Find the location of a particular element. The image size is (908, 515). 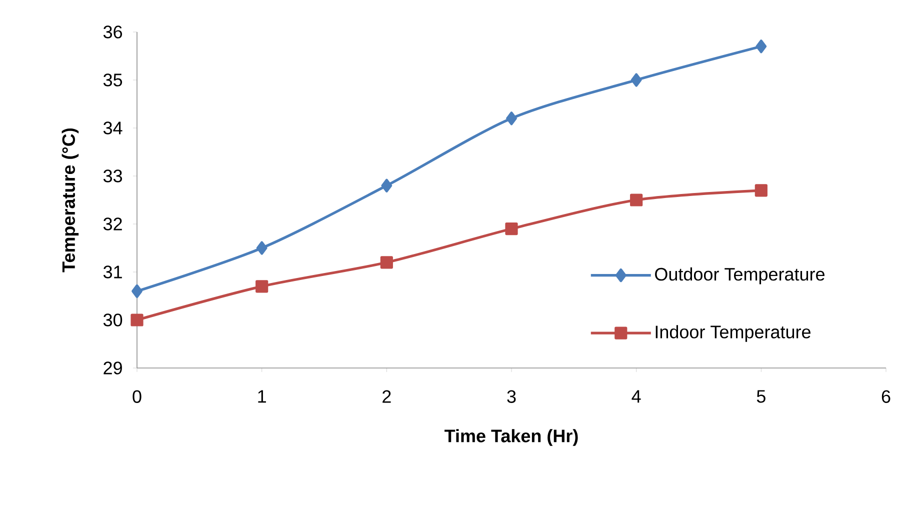

x-tick-label: 3 is located at coordinates (511, 396).